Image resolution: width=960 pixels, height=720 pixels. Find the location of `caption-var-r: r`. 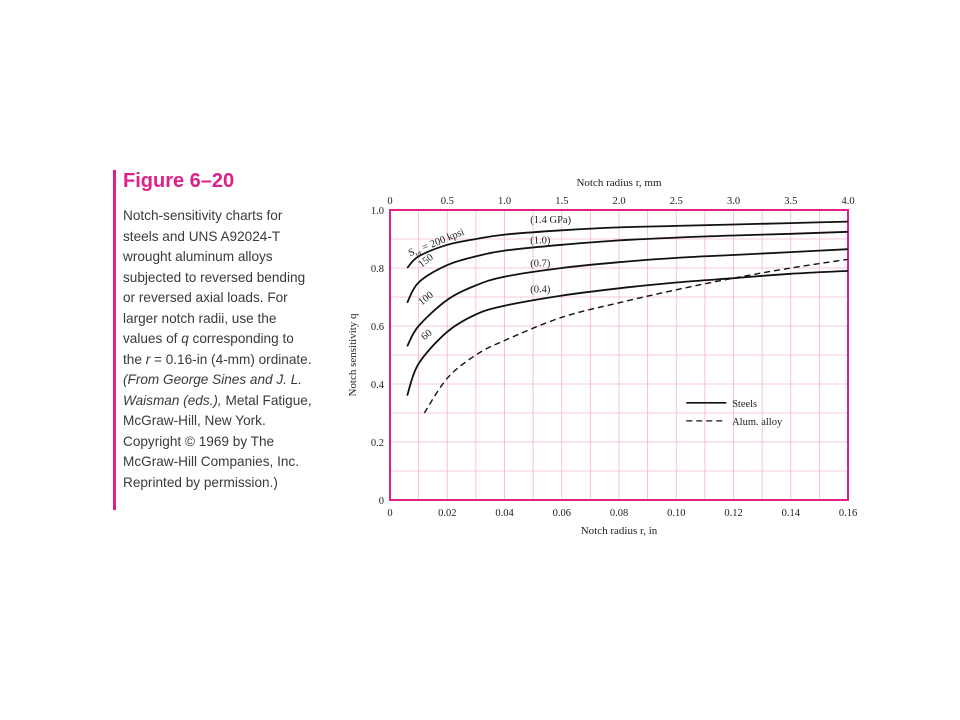

caption-var-r: r is located at coordinates (148, 359).